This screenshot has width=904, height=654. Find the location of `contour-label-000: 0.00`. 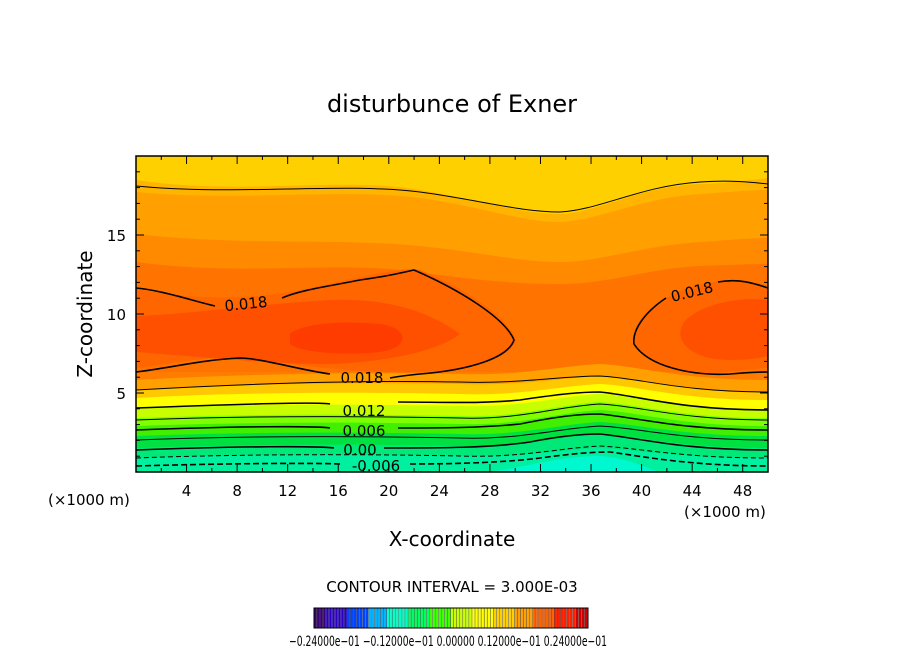

contour-label-000: 0.00 is located at coordinates (359, 450).